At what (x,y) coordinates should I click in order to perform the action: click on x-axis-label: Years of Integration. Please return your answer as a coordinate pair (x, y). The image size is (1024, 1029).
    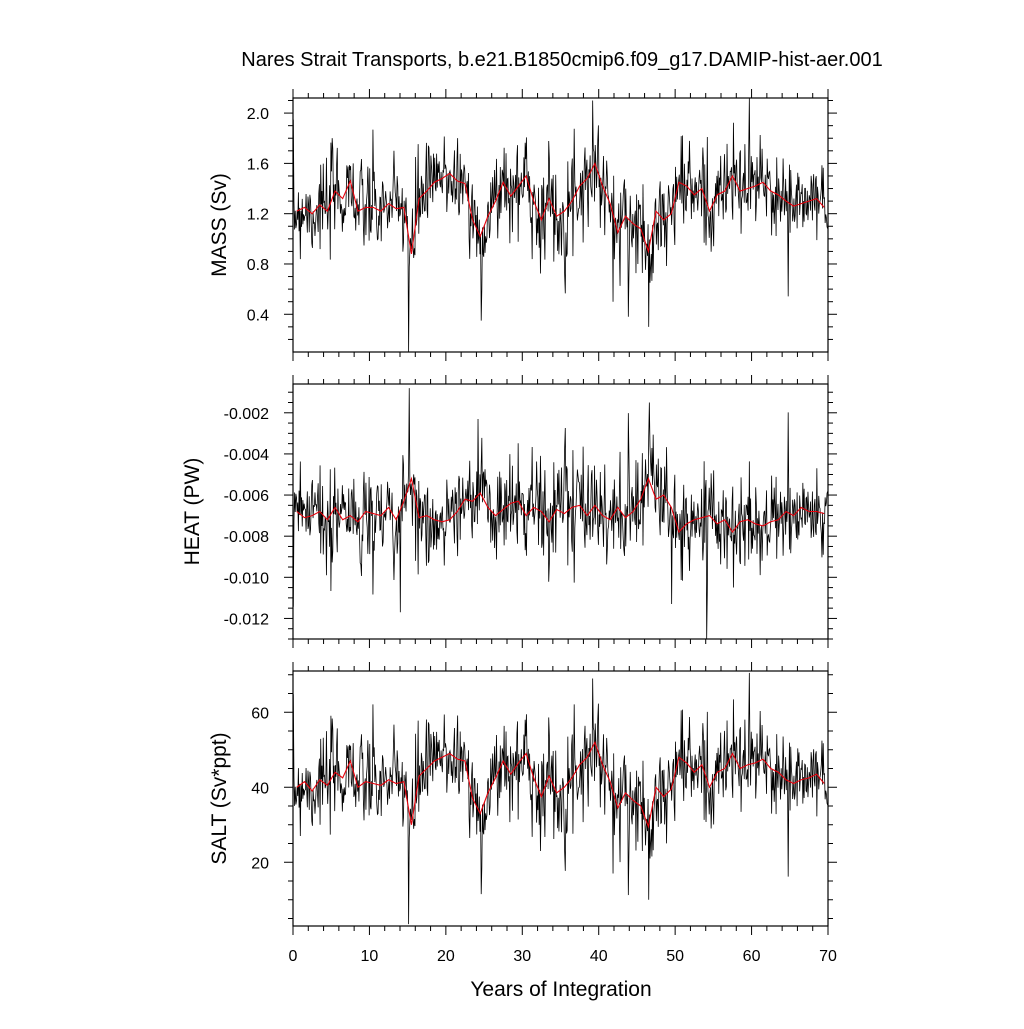
    Looking at the image, I should click on (560, 989).